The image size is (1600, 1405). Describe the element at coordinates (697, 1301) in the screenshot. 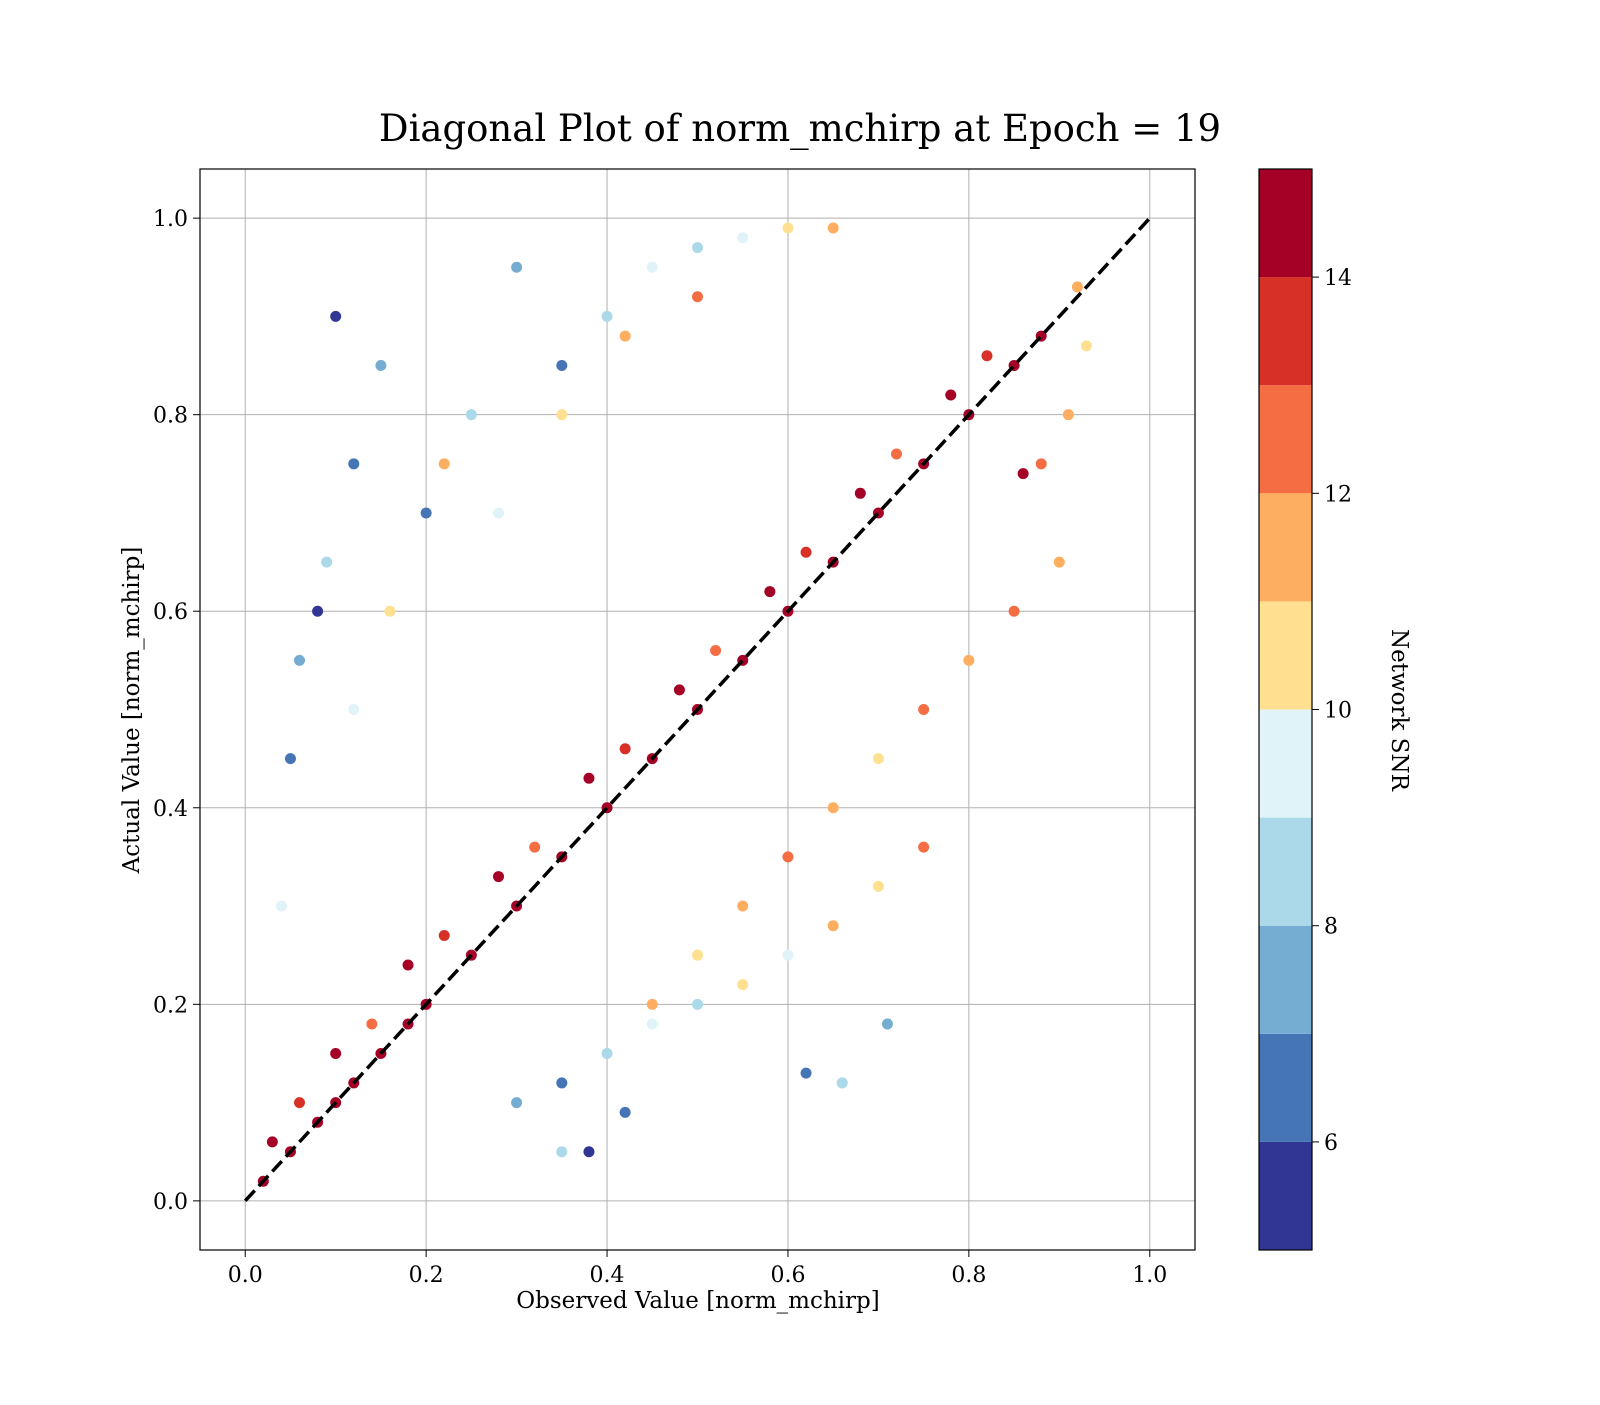

I see `x-axis-label: Observed Value [norm_mchirp]` at that location.